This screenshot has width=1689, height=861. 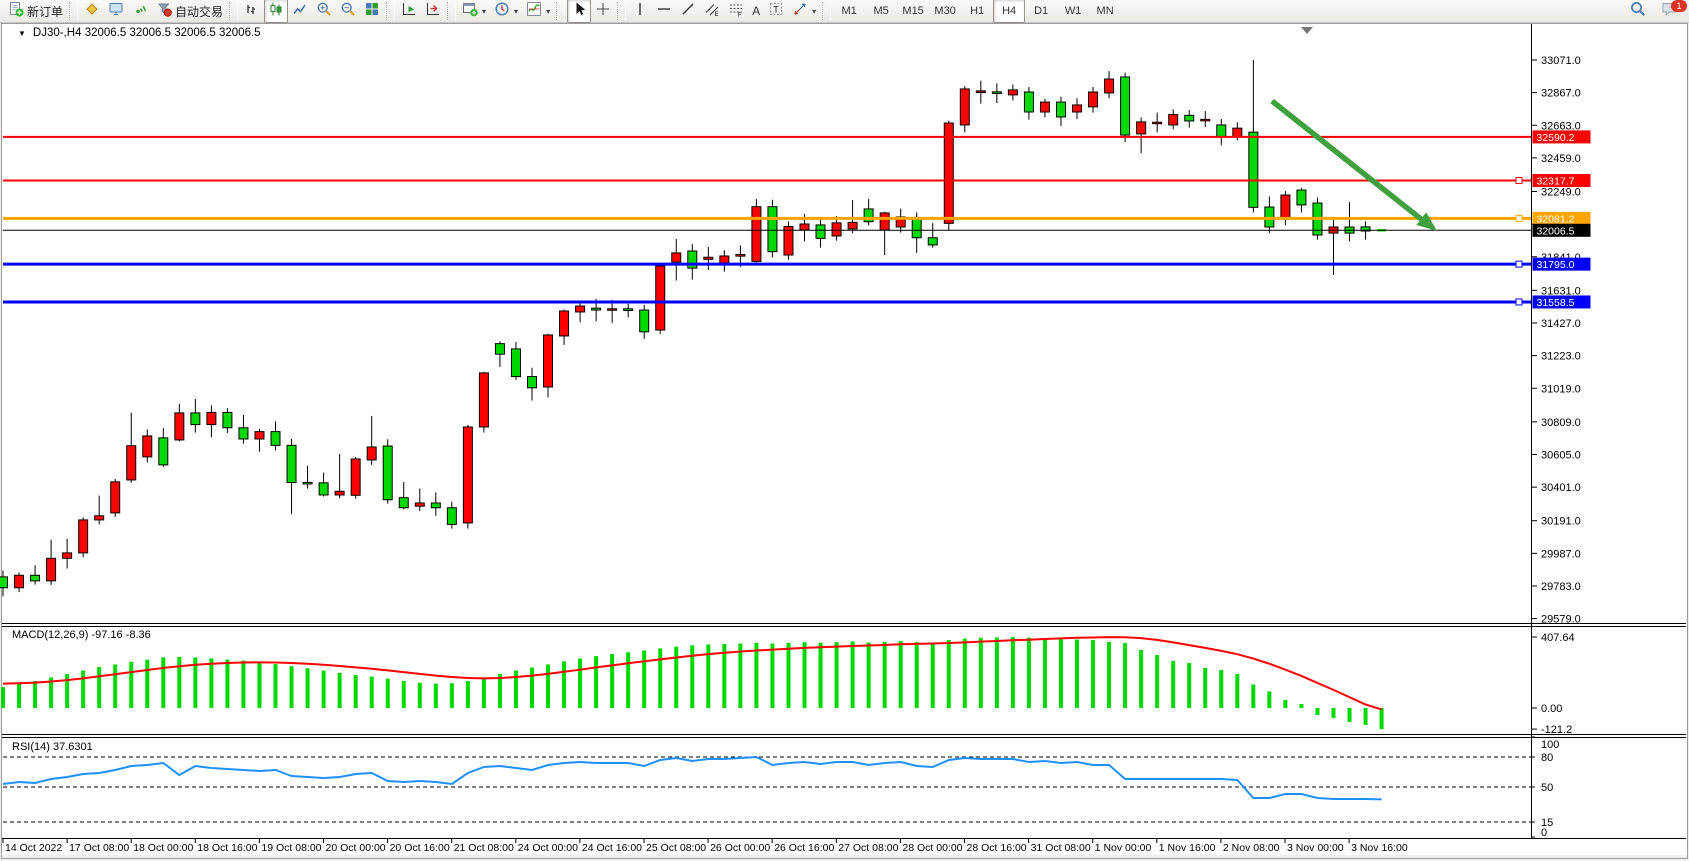 What do you see at coordinates (1561, 61) in the screenshot?
I see `svg-text: 33071.0` at bounding box center [1561, 61].